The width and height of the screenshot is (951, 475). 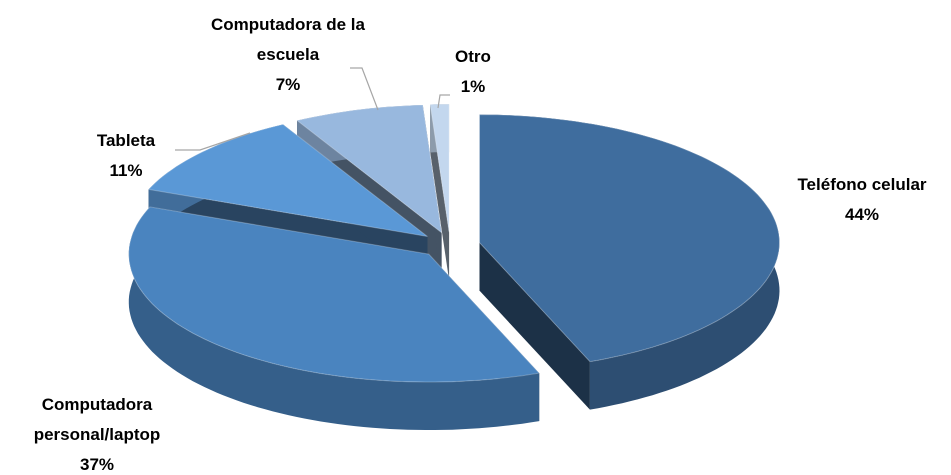 What do you see at coordinates (473, 86) in the screenshot?
I see `label-value: 1%` at bounding box center [473, 86].